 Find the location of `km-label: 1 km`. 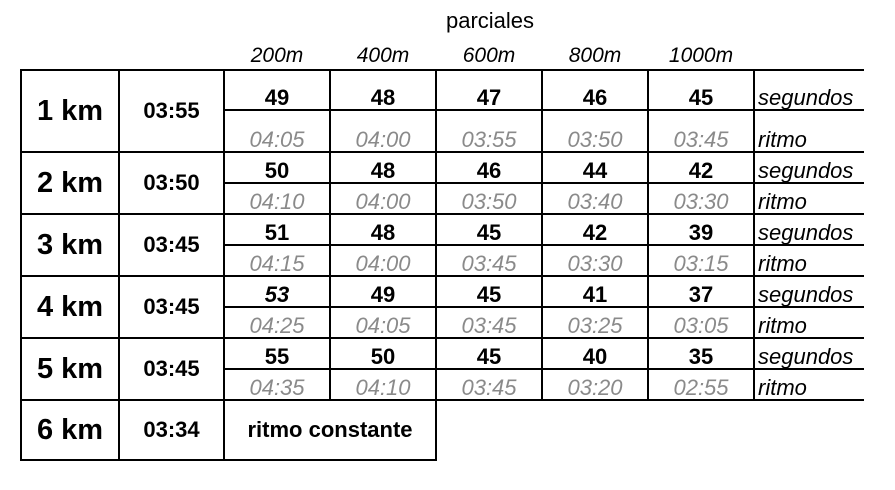

km-label: 1 km is located at coordinates (70, 111).